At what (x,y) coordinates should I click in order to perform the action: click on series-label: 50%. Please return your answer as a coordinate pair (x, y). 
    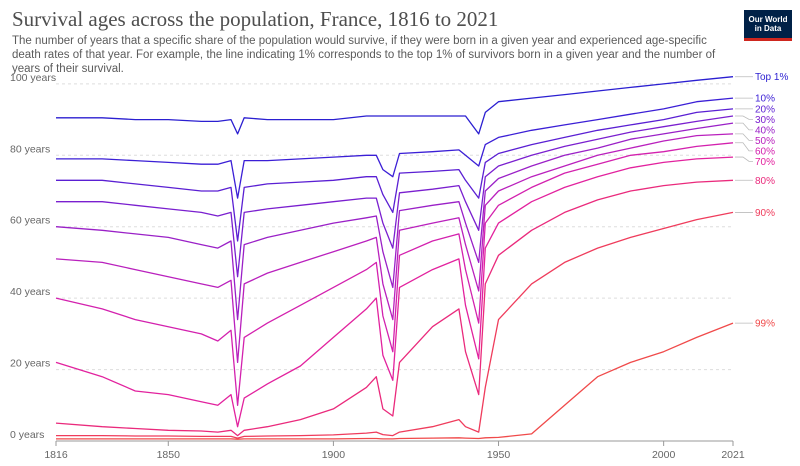
    Looking at the image, I should click on (765, 141).